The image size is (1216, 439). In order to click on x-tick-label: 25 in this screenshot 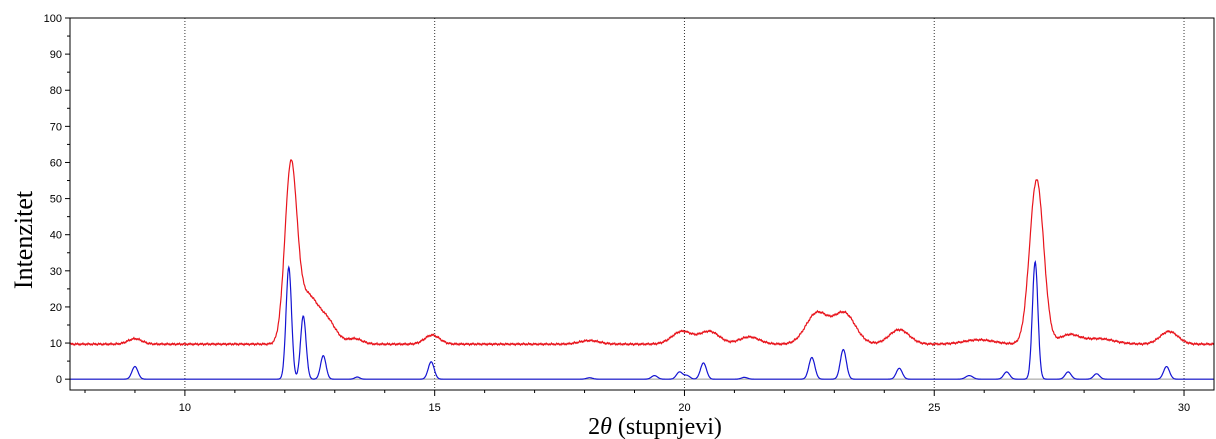, I will do `click(934, 408)`.